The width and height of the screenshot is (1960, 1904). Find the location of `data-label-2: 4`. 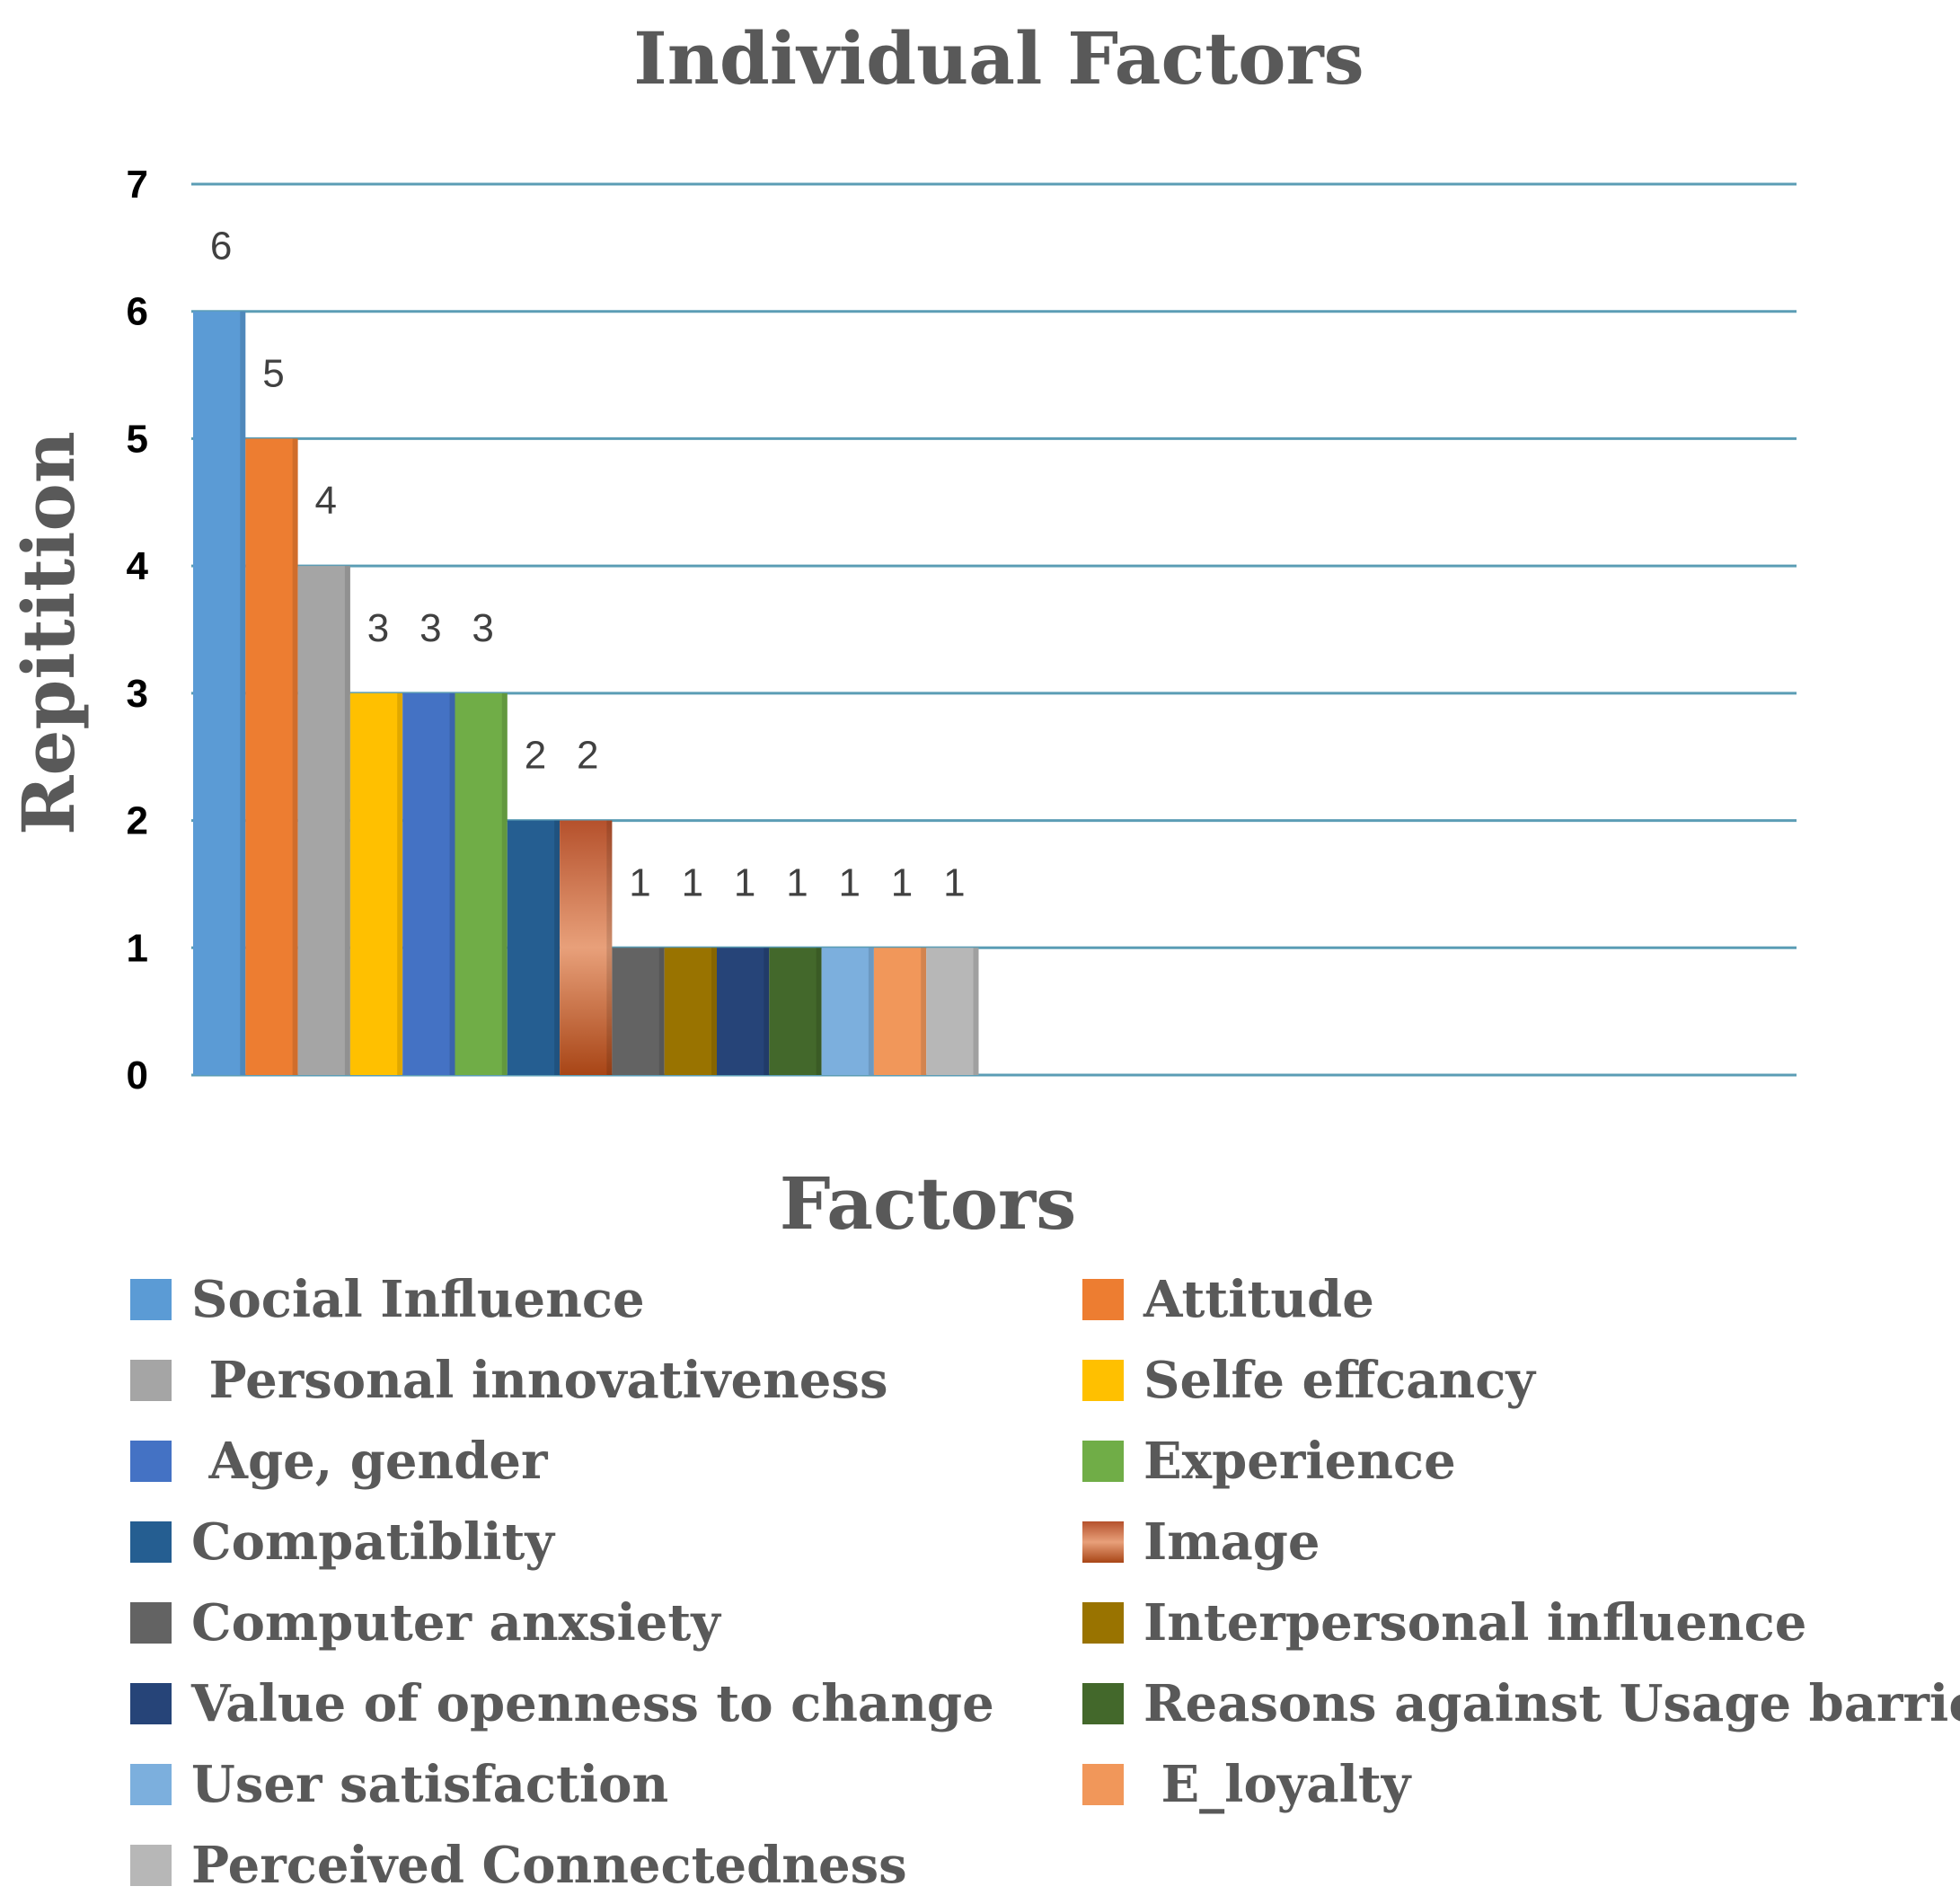

data-label-2: 4 is located at coordinates (326, 501).